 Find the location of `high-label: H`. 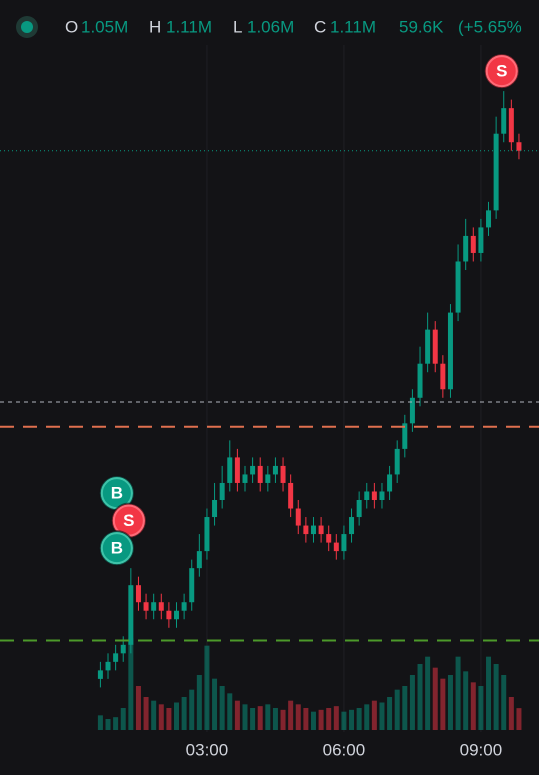

high-label: H is located at coordinates (155, 26).